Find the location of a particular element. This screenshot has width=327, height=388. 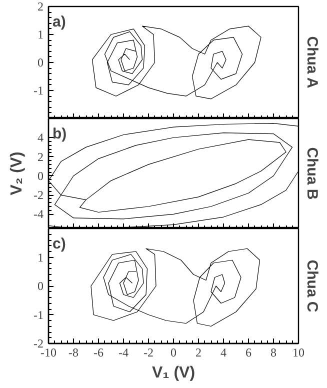

x-tick-label: -4 is located at coordinates (123, 353).